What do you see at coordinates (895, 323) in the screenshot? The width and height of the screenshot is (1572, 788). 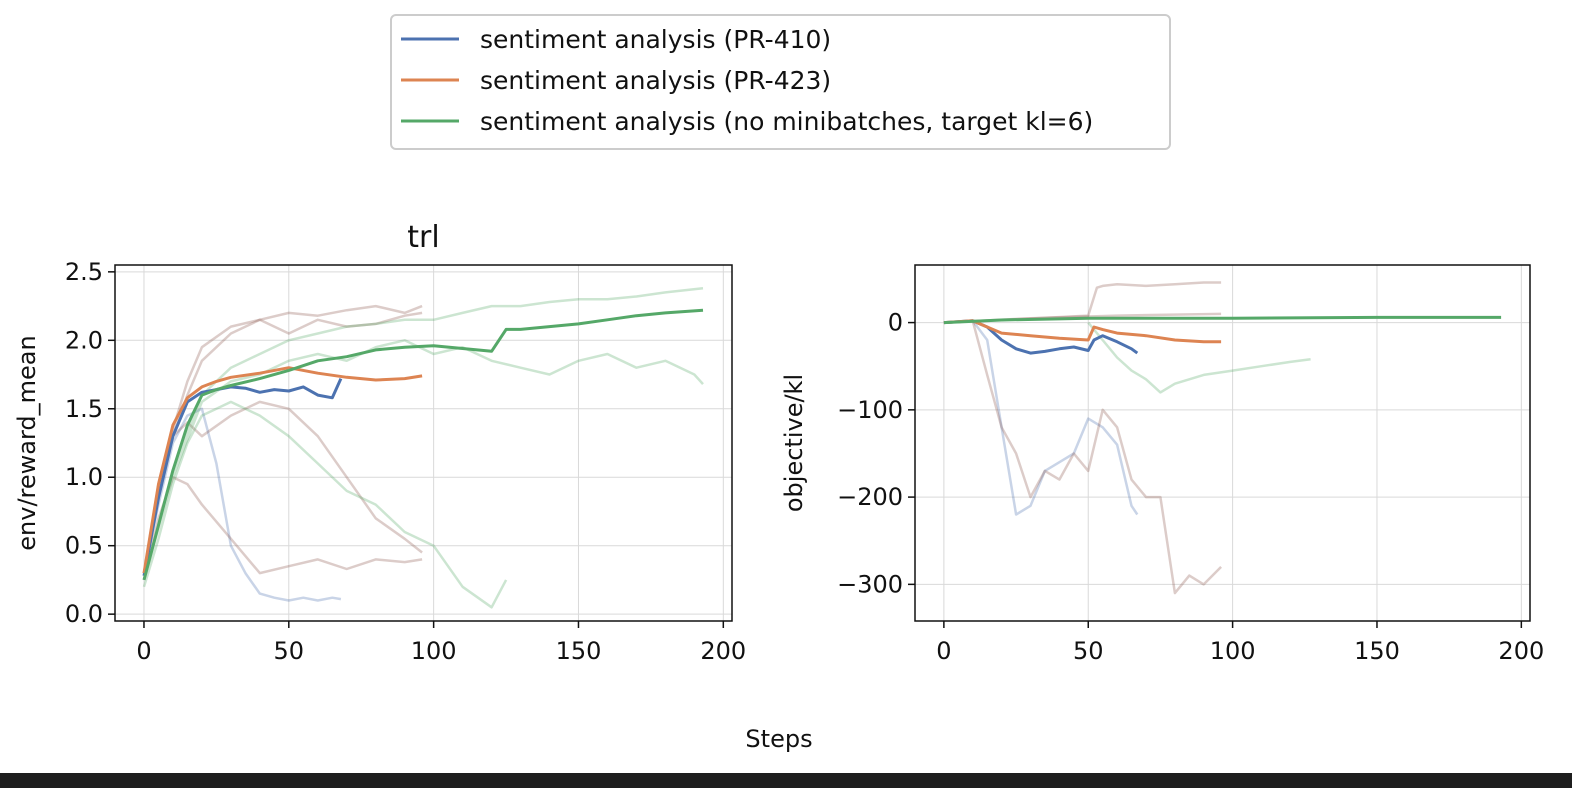 I see `y-tick-label: 0` at bounding box center [895, 323].